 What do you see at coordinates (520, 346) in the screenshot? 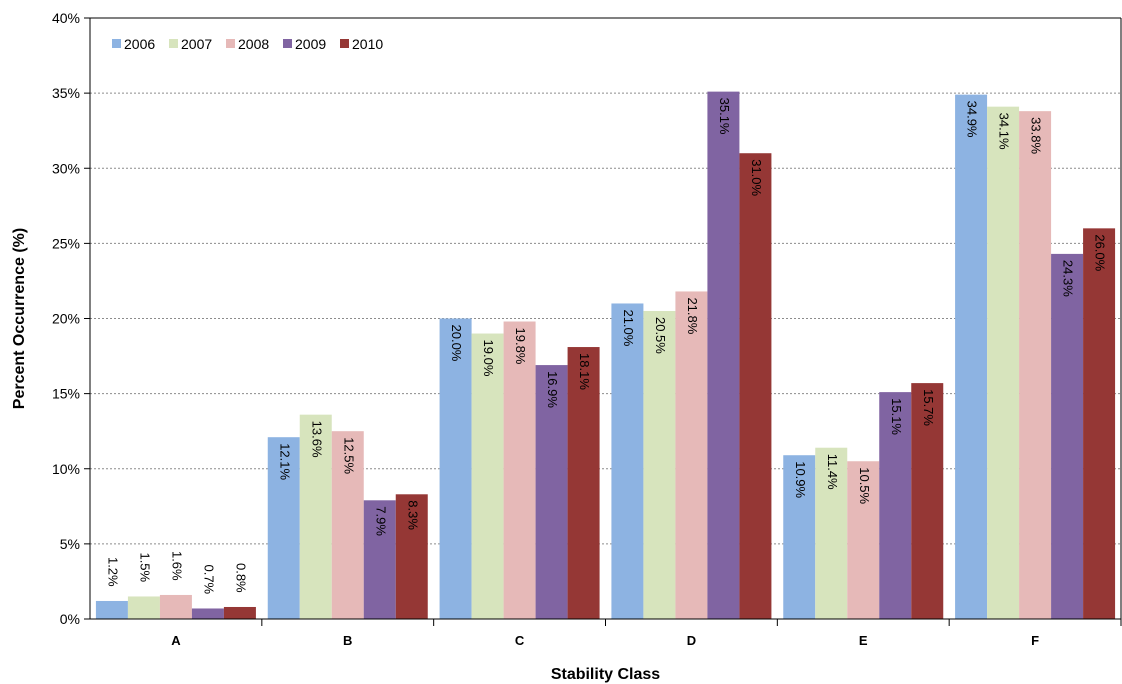
I see `data-label: 19.8%` at bounding box center [520, 346].